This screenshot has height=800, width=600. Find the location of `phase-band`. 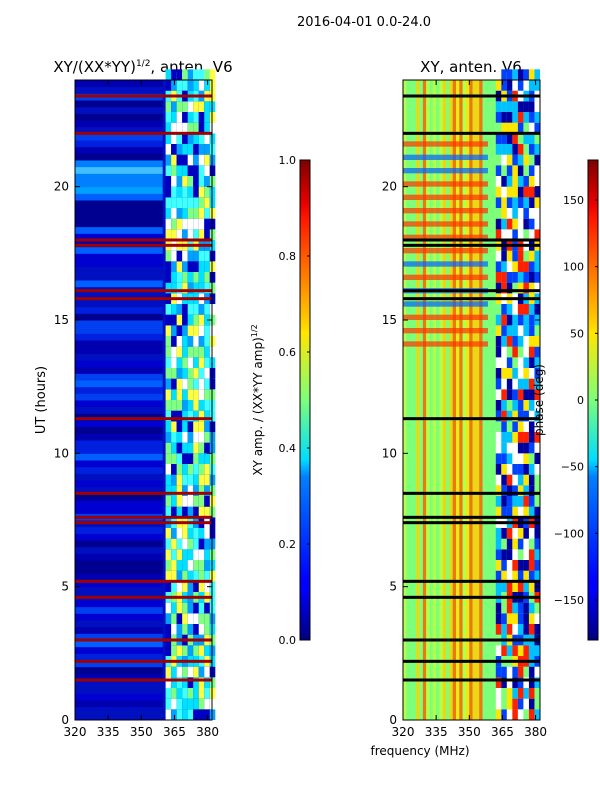

phase-band is located at coordinates (445, 171).